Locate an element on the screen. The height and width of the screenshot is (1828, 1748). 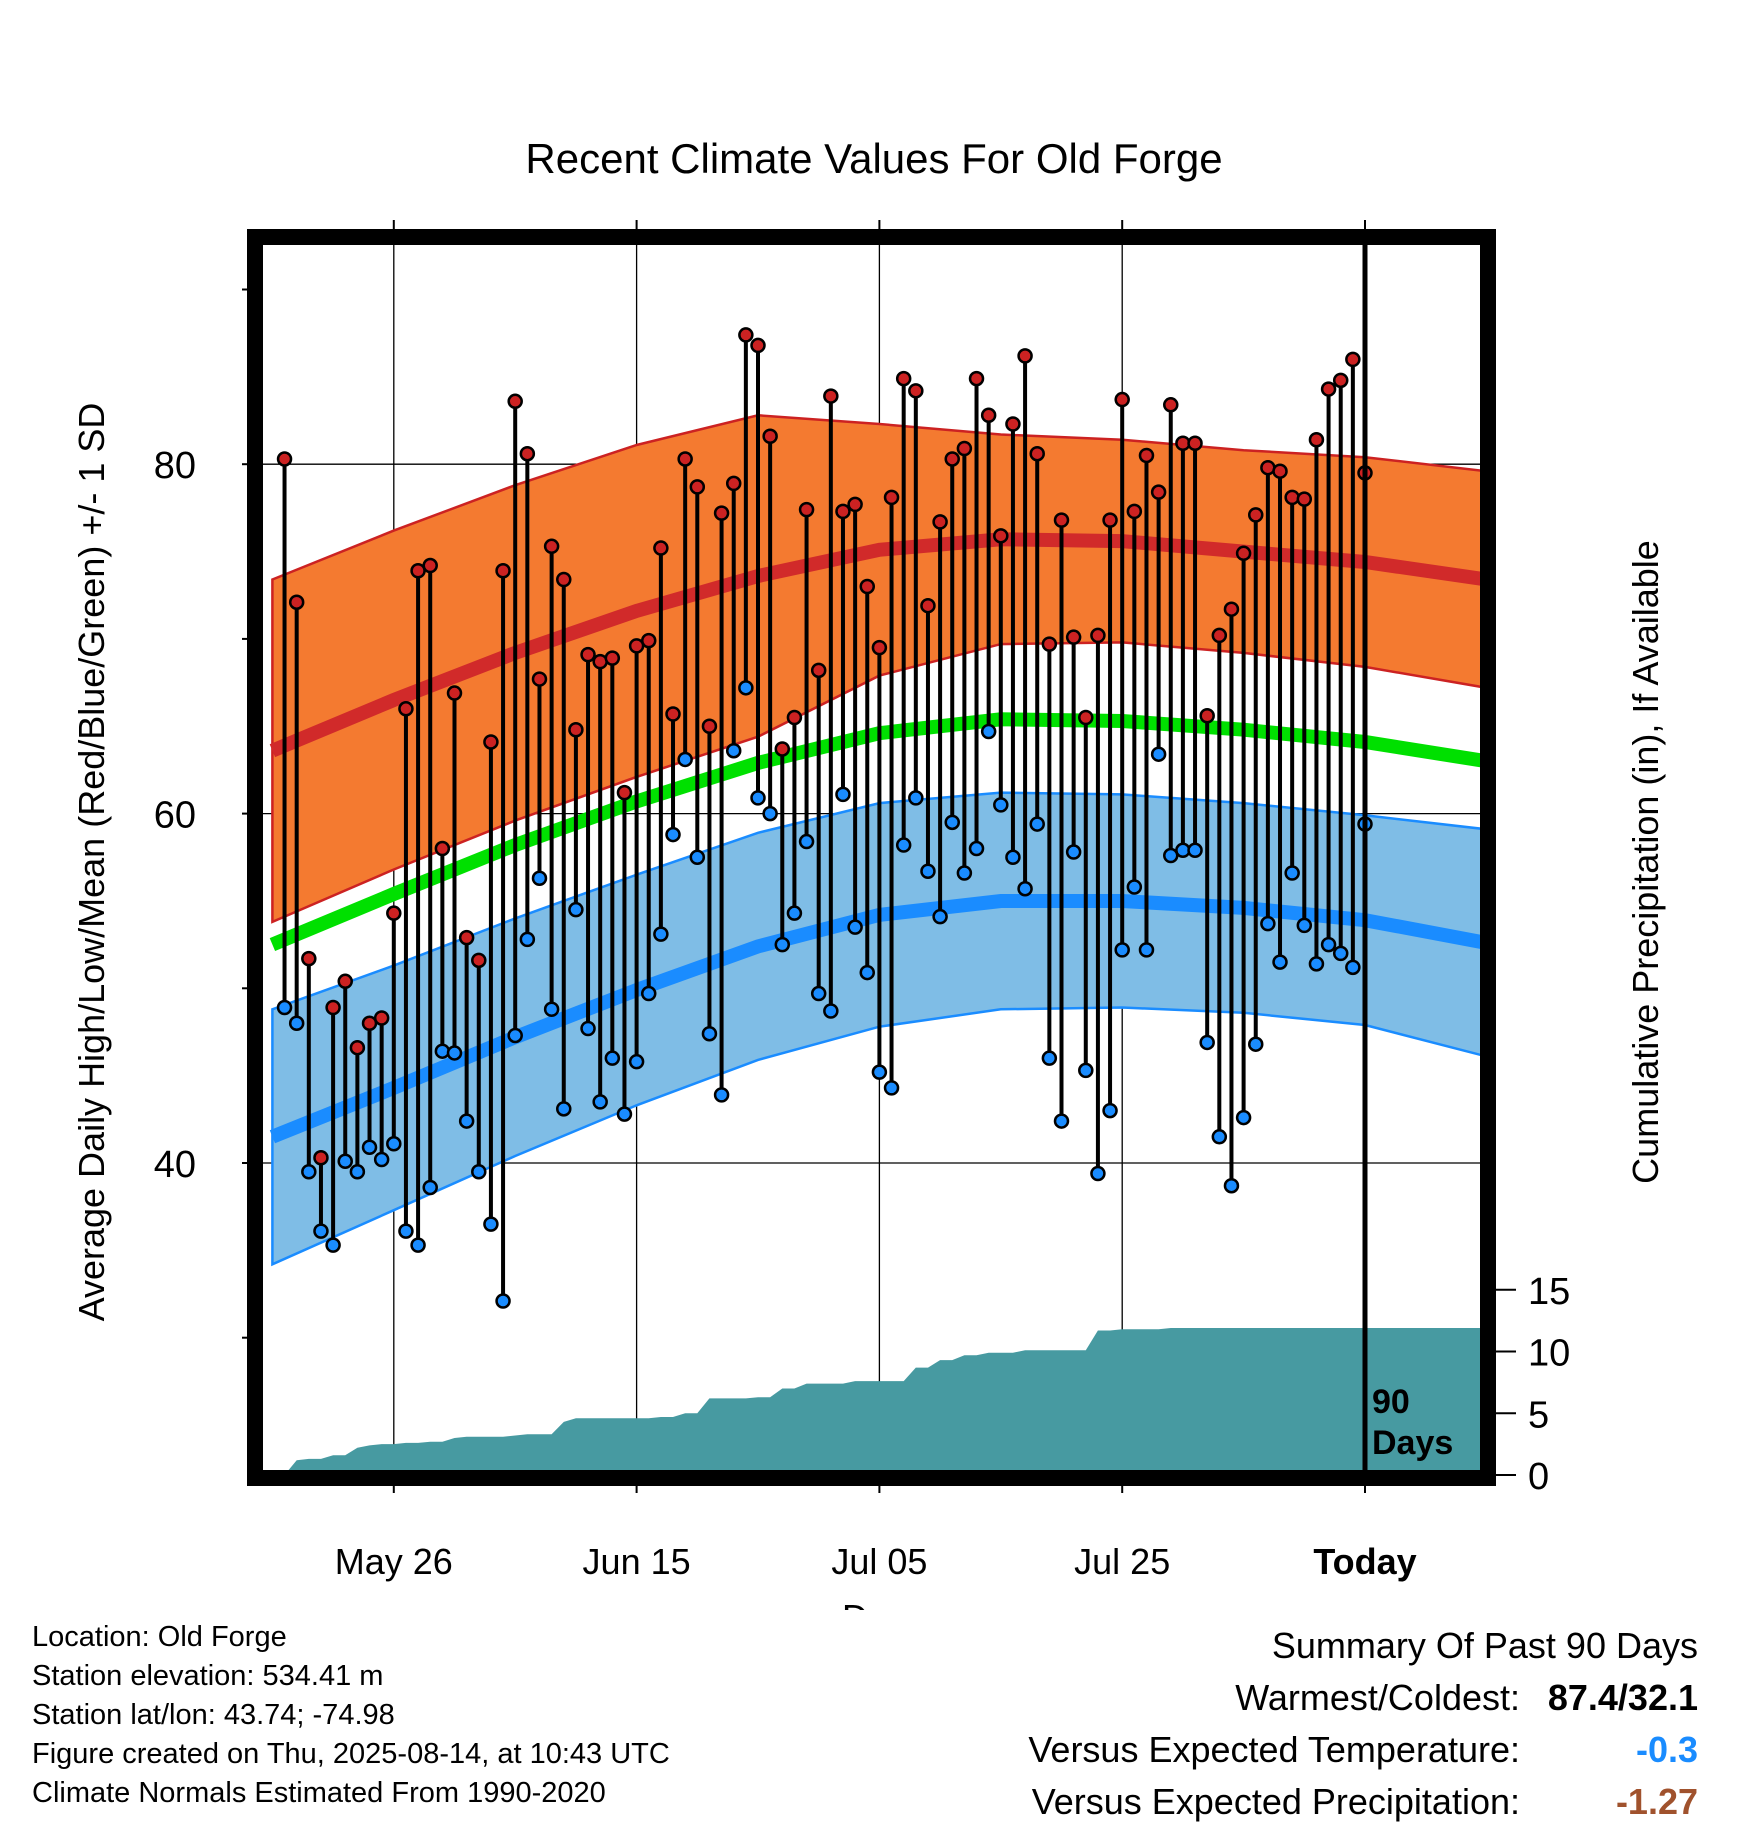
y2-tick-label: 0 is located at coordinates (1538, 1477).